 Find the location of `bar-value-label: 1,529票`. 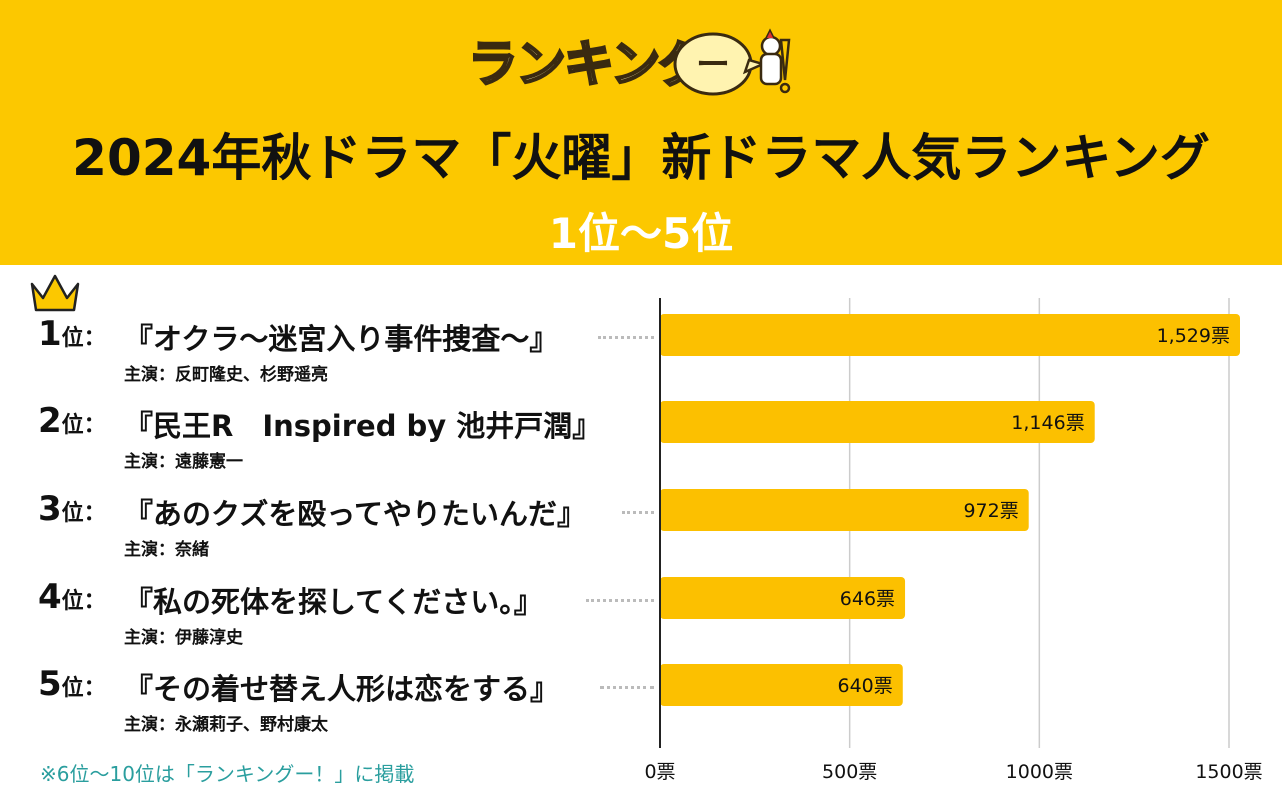

bar-value-label: 1,529票 is located at coordinates (1193, 336).